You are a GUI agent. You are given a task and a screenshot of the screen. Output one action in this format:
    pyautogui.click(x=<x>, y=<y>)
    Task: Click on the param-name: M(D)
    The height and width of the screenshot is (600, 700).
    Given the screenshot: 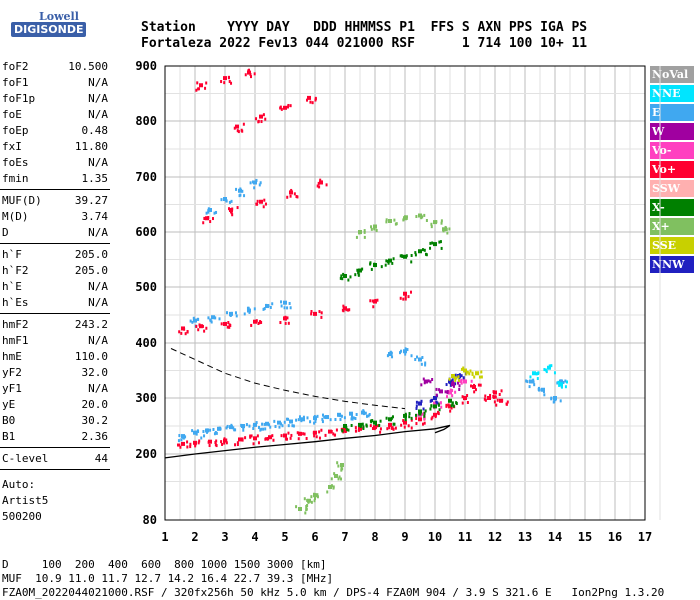 What is the action you would take?
    pyautogui.click(x=15, y=216)
    